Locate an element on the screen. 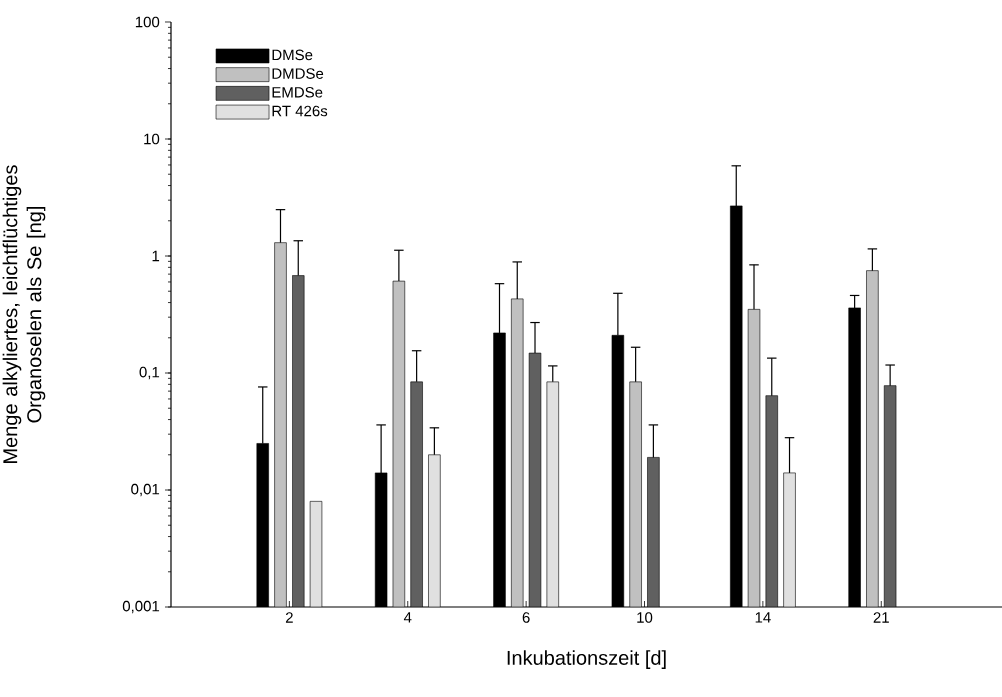 Image resolution: width=1002 pixels, height=697 pixels. x-tick-label: 14 is located at coordinates (763, 617).